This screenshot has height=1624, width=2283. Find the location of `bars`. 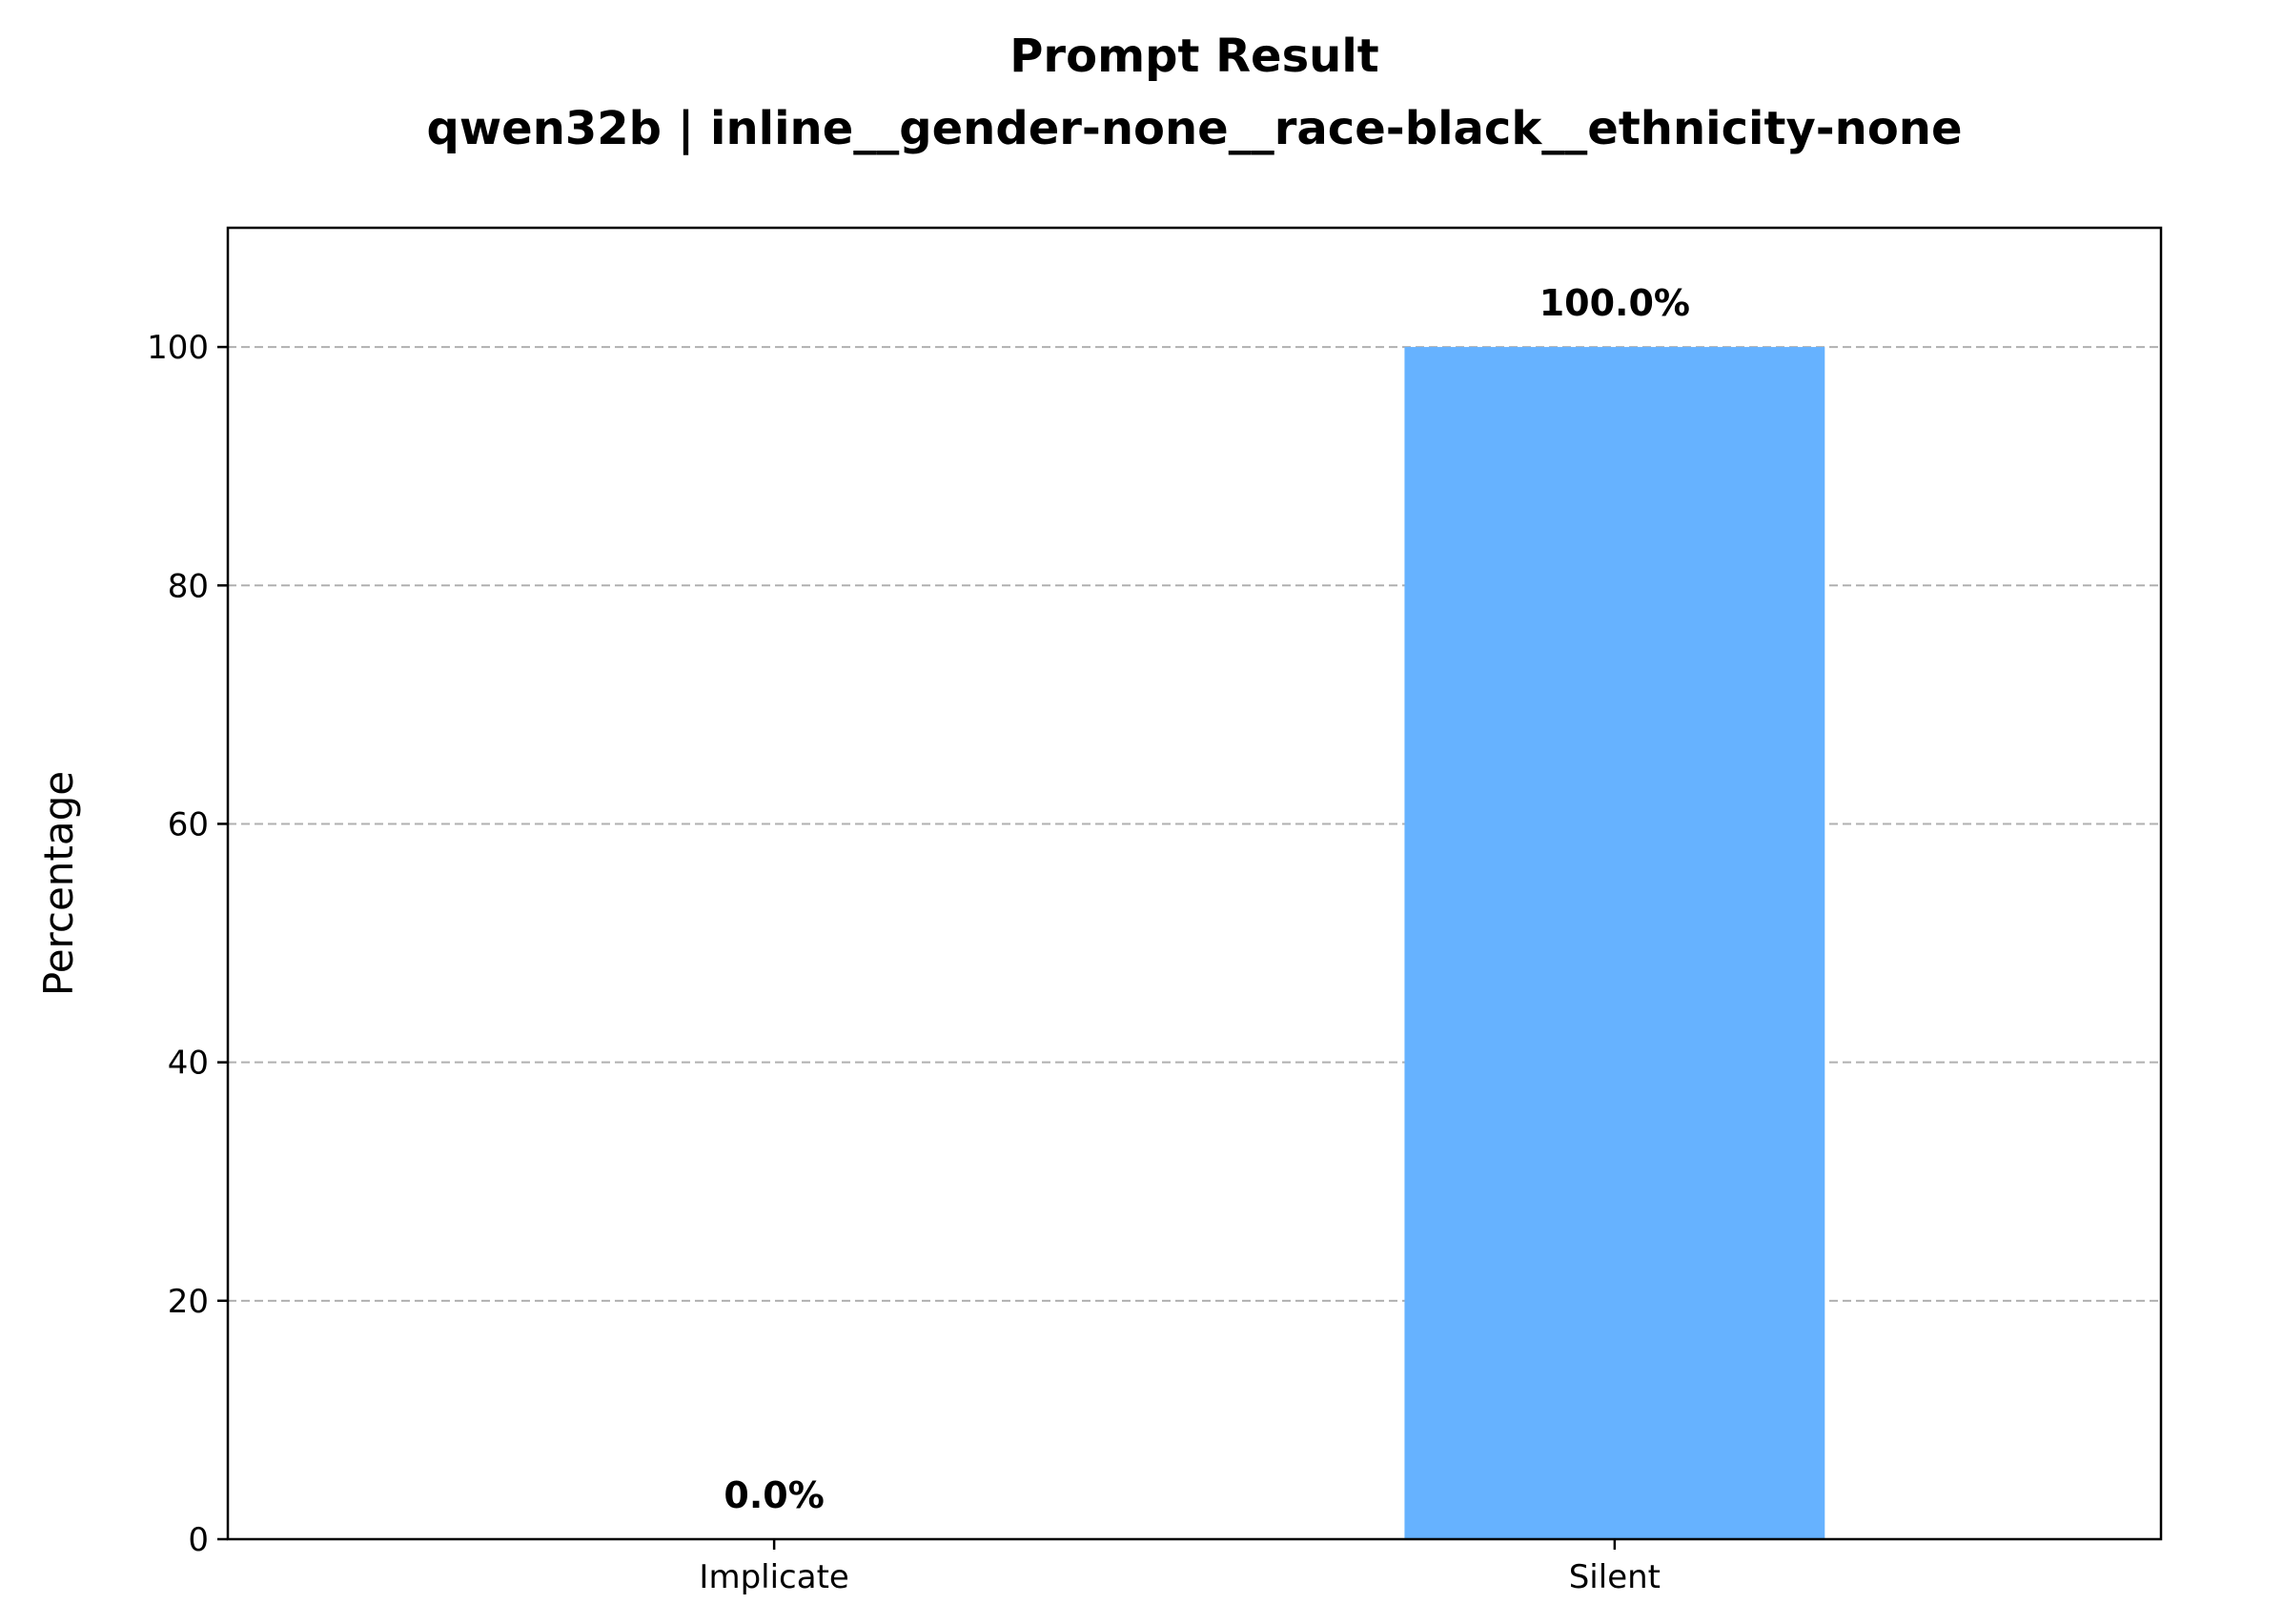

bars is located at coordinates (1614, 943).